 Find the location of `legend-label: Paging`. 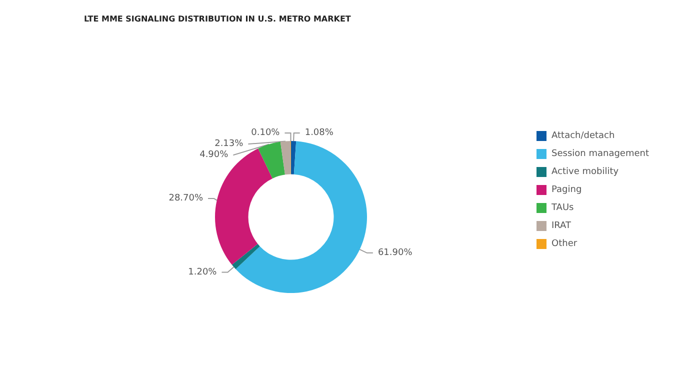

legend-label: Paging is located at coordinates (567, 190).